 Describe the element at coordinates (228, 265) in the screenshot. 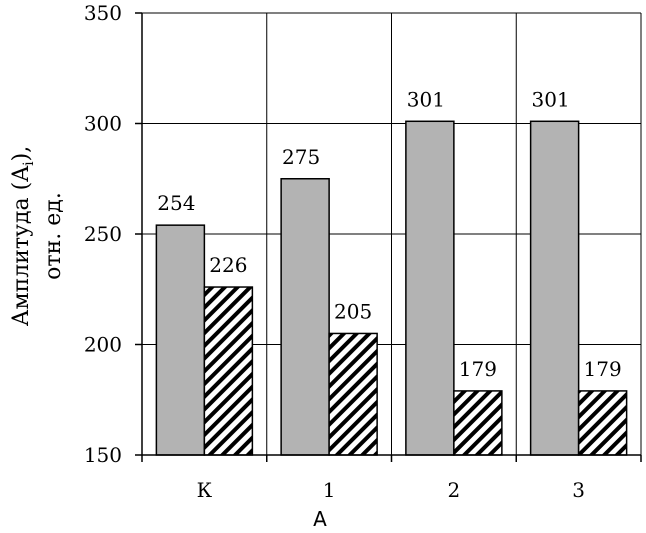

I see `data-label: 226` at that location.